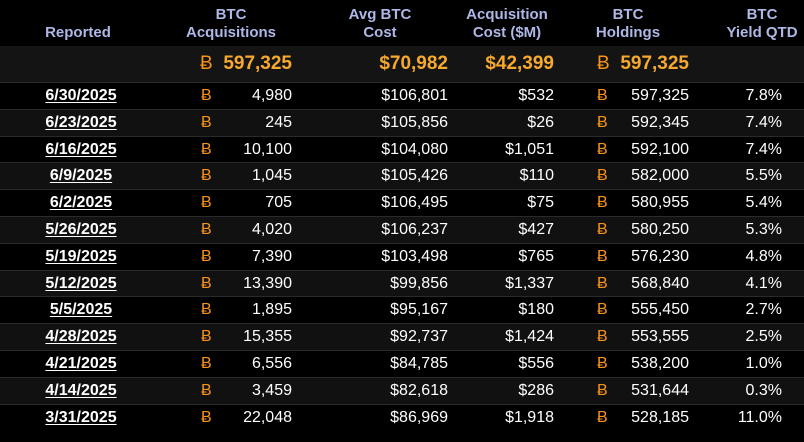 The image size is (804, 442). I want to click on btc-holdings-cell: 576,230, so click(660, 256).